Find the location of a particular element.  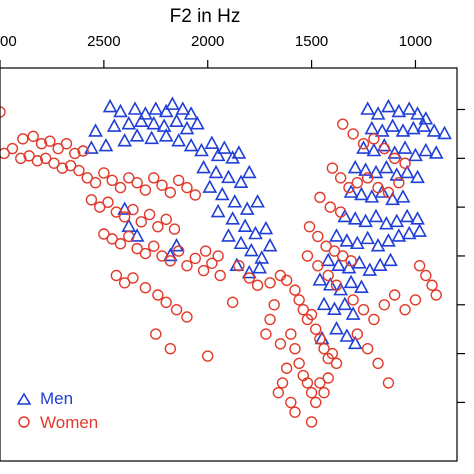

legend-men-marker is located at coordinates (24, 398).